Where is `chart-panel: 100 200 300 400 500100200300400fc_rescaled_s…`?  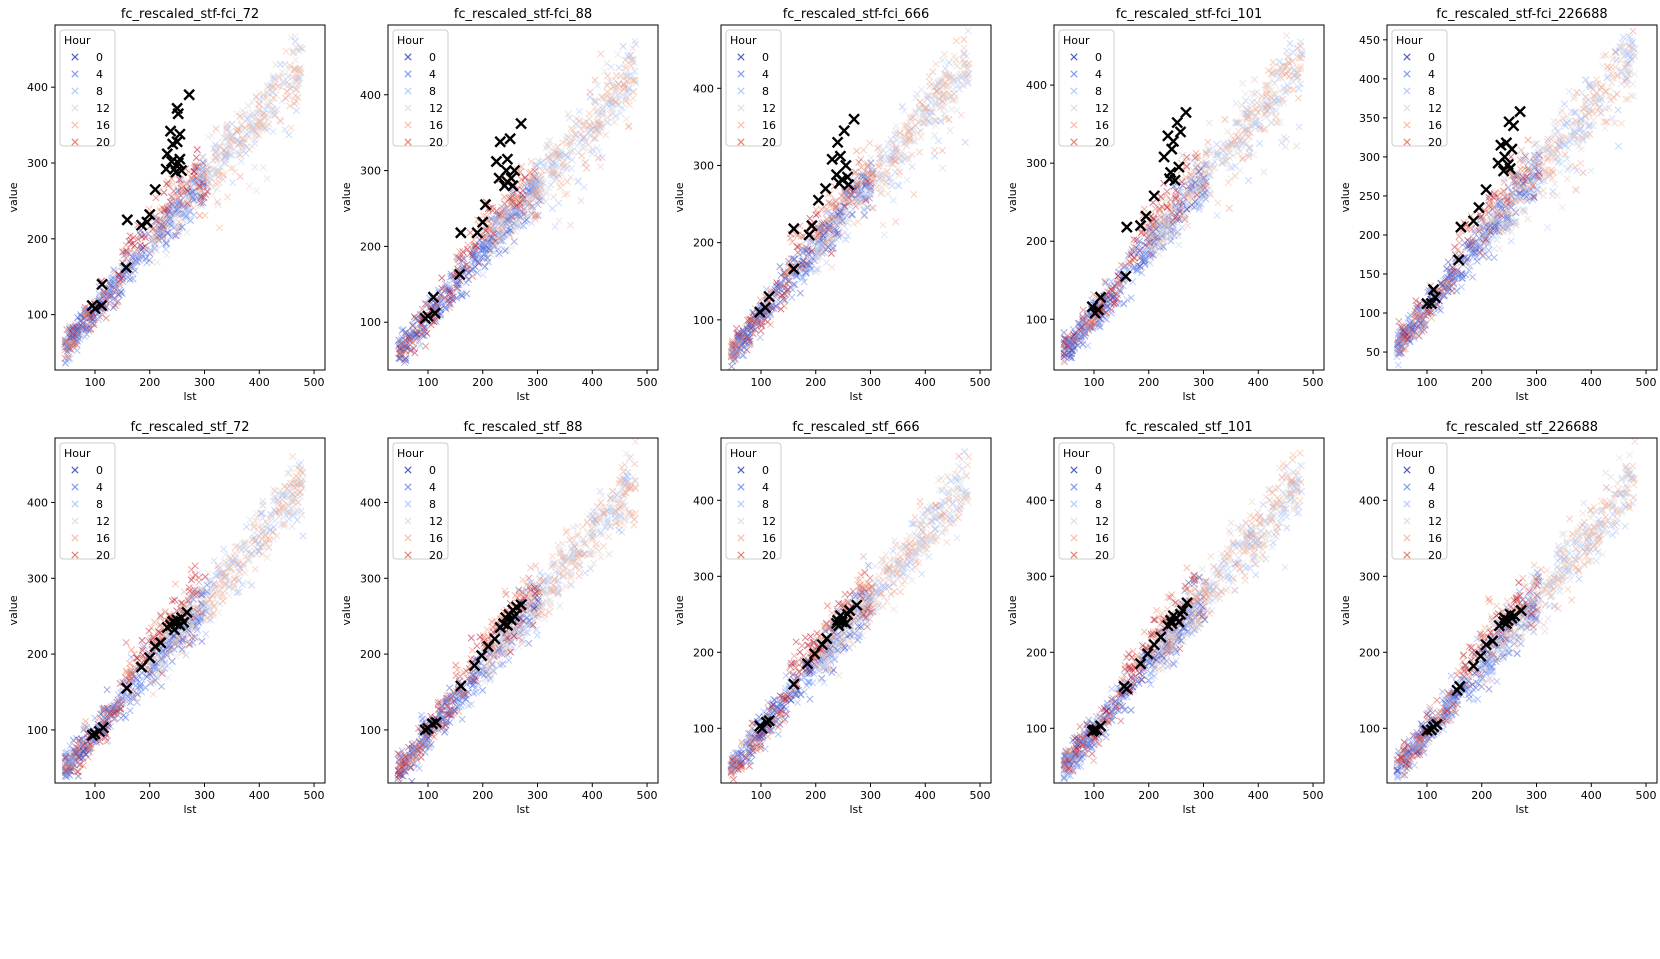 chart-panel: 100 200 300 400 500100200300400fc_rescaled_s… is located at coordinates (1165, 205).